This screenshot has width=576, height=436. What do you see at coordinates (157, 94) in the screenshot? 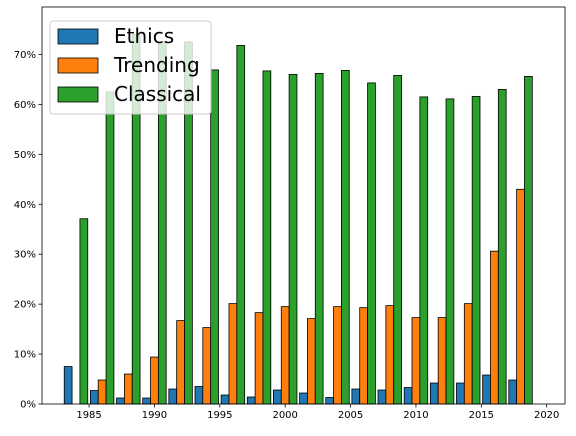
I see `legend-label-classical: Classical` at bounding box center [157, 94].